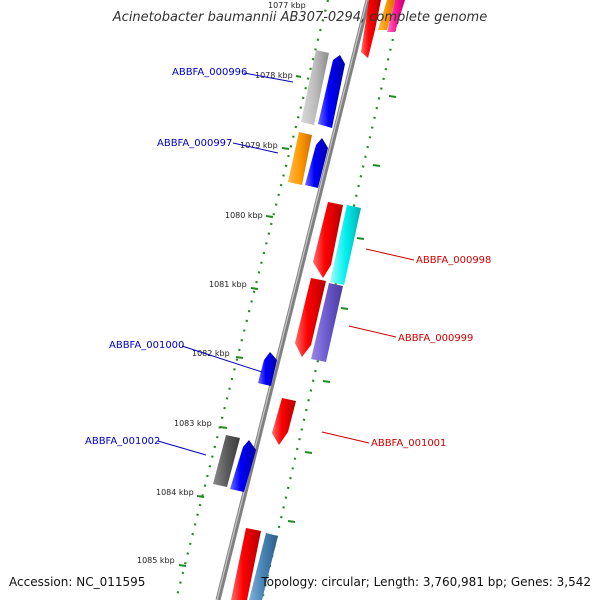  Describe the element at coordinates (259, 145) in the screenshot. I see `tick-label-1079: 1079 kbp` at that location.